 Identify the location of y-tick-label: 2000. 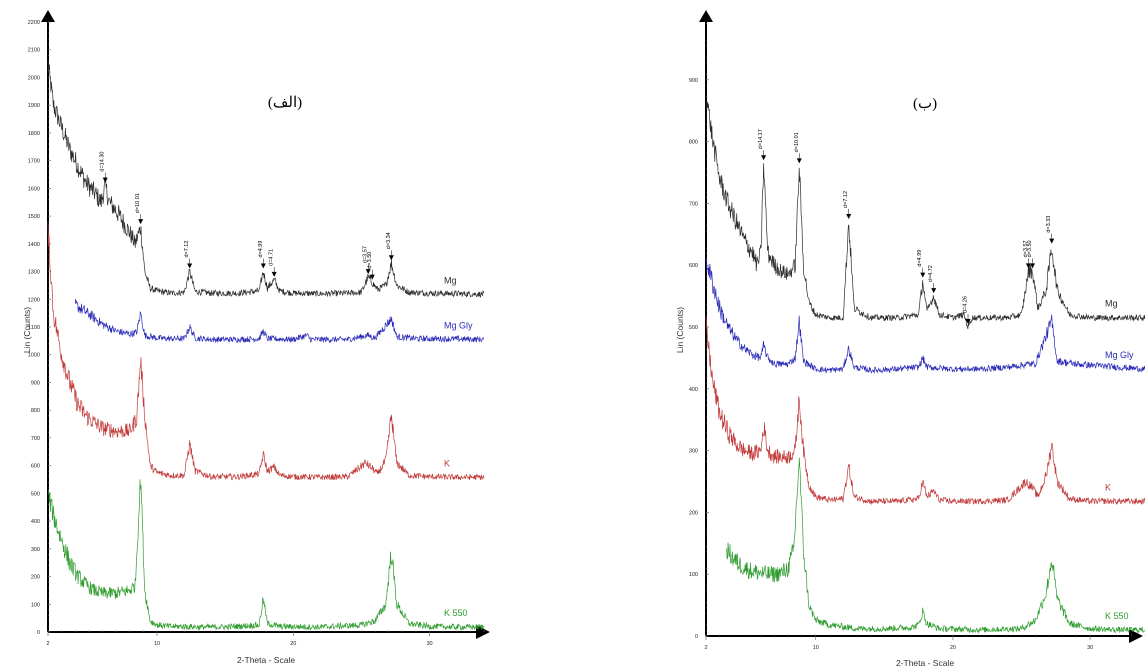
(34, 78).